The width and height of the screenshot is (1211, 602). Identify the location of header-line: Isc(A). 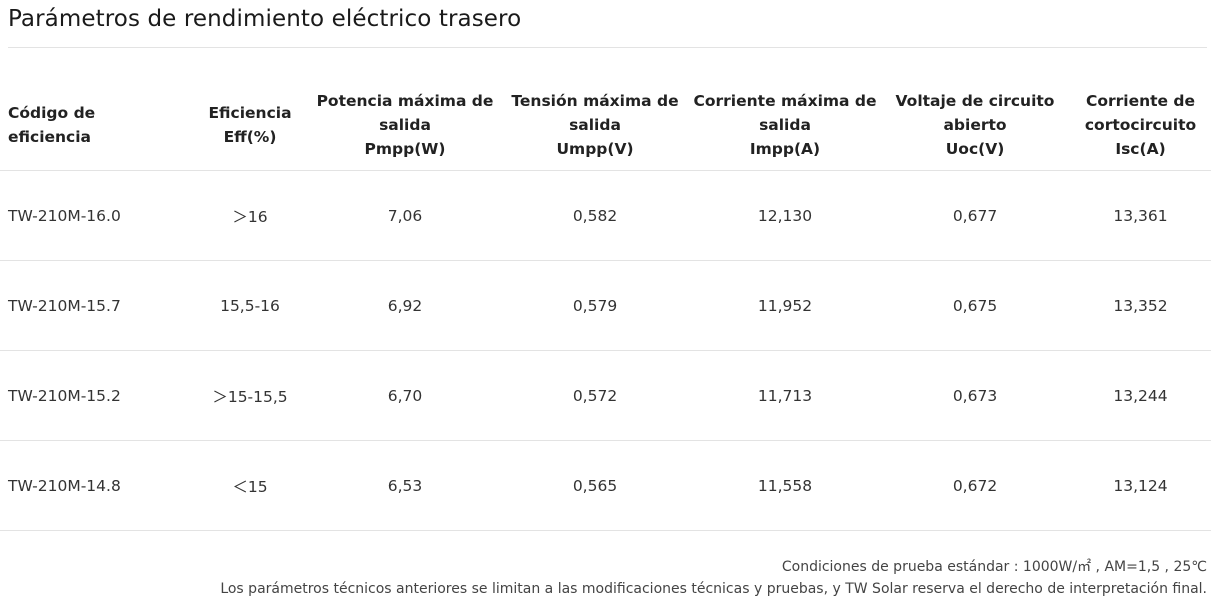
(1140, 149).